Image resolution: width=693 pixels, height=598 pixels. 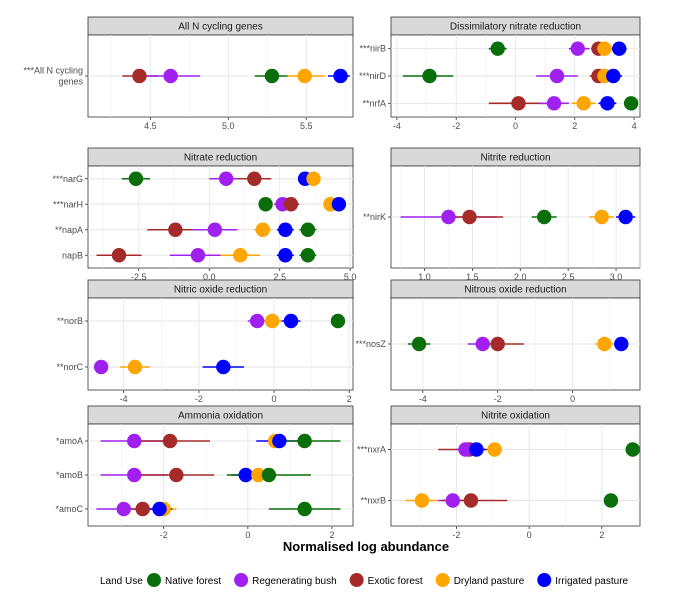 What do you see at coordinates (69, 509) in the screenshot?
I see `y-tick-label: *amoC` at bounding box center [69, 509].